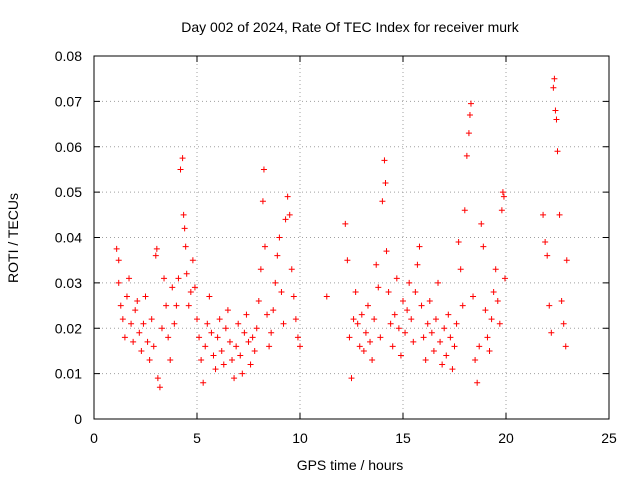 The height and width of the screenshot is (480, 640). What do you see at coordinates (197, 438) in the screenshot?
I see `x-tick-label: 5` at bounding box center [197, 438].